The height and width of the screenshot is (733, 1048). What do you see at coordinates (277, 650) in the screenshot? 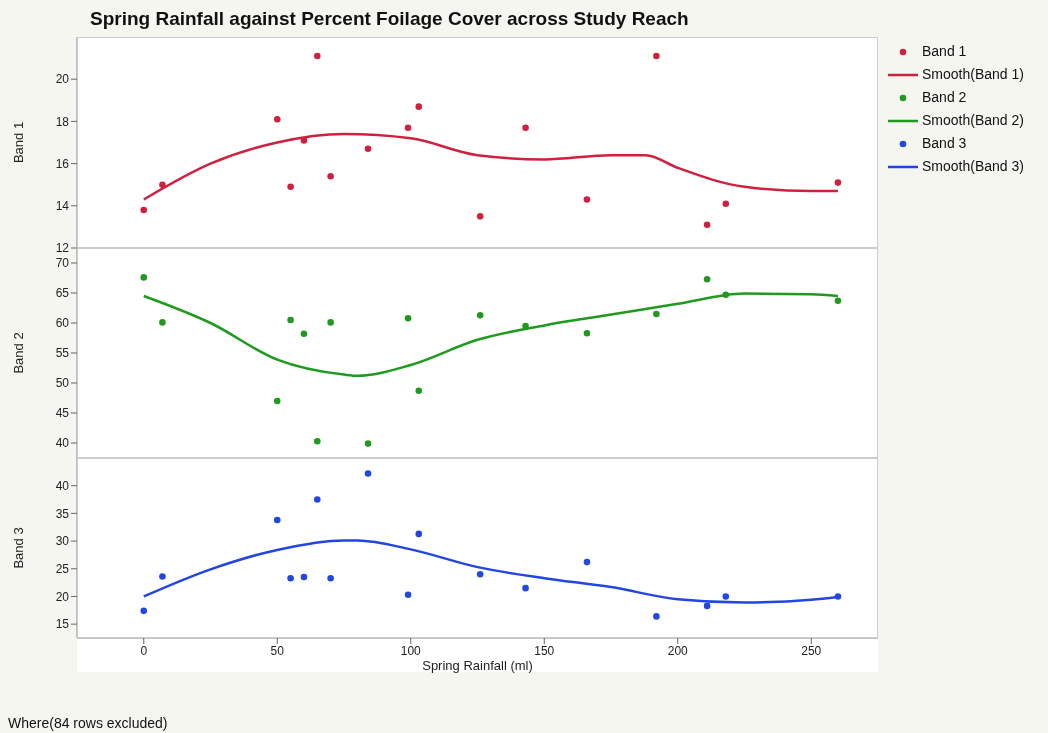
I see `x-tick-label: 50` at bounding box center [277, 650].